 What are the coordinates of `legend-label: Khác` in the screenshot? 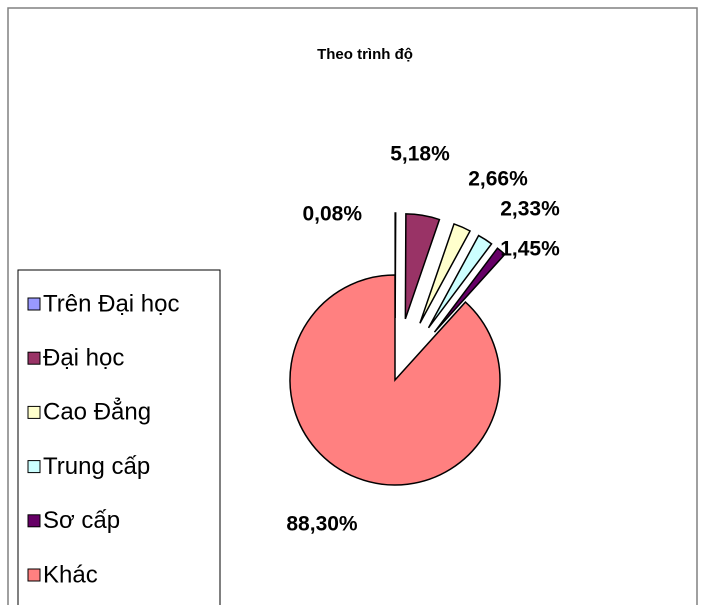 It's located at (70, 574).